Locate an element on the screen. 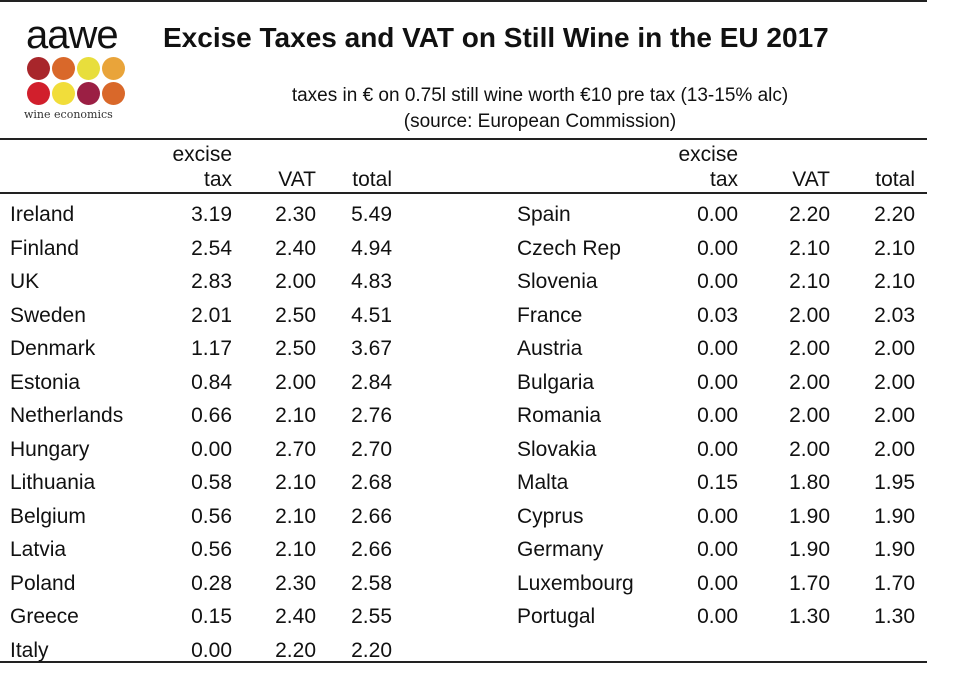 Image resolution: width=975 pixels, height=695 pixels. excise-value: 2.01 is located at coordinates (211, 315).